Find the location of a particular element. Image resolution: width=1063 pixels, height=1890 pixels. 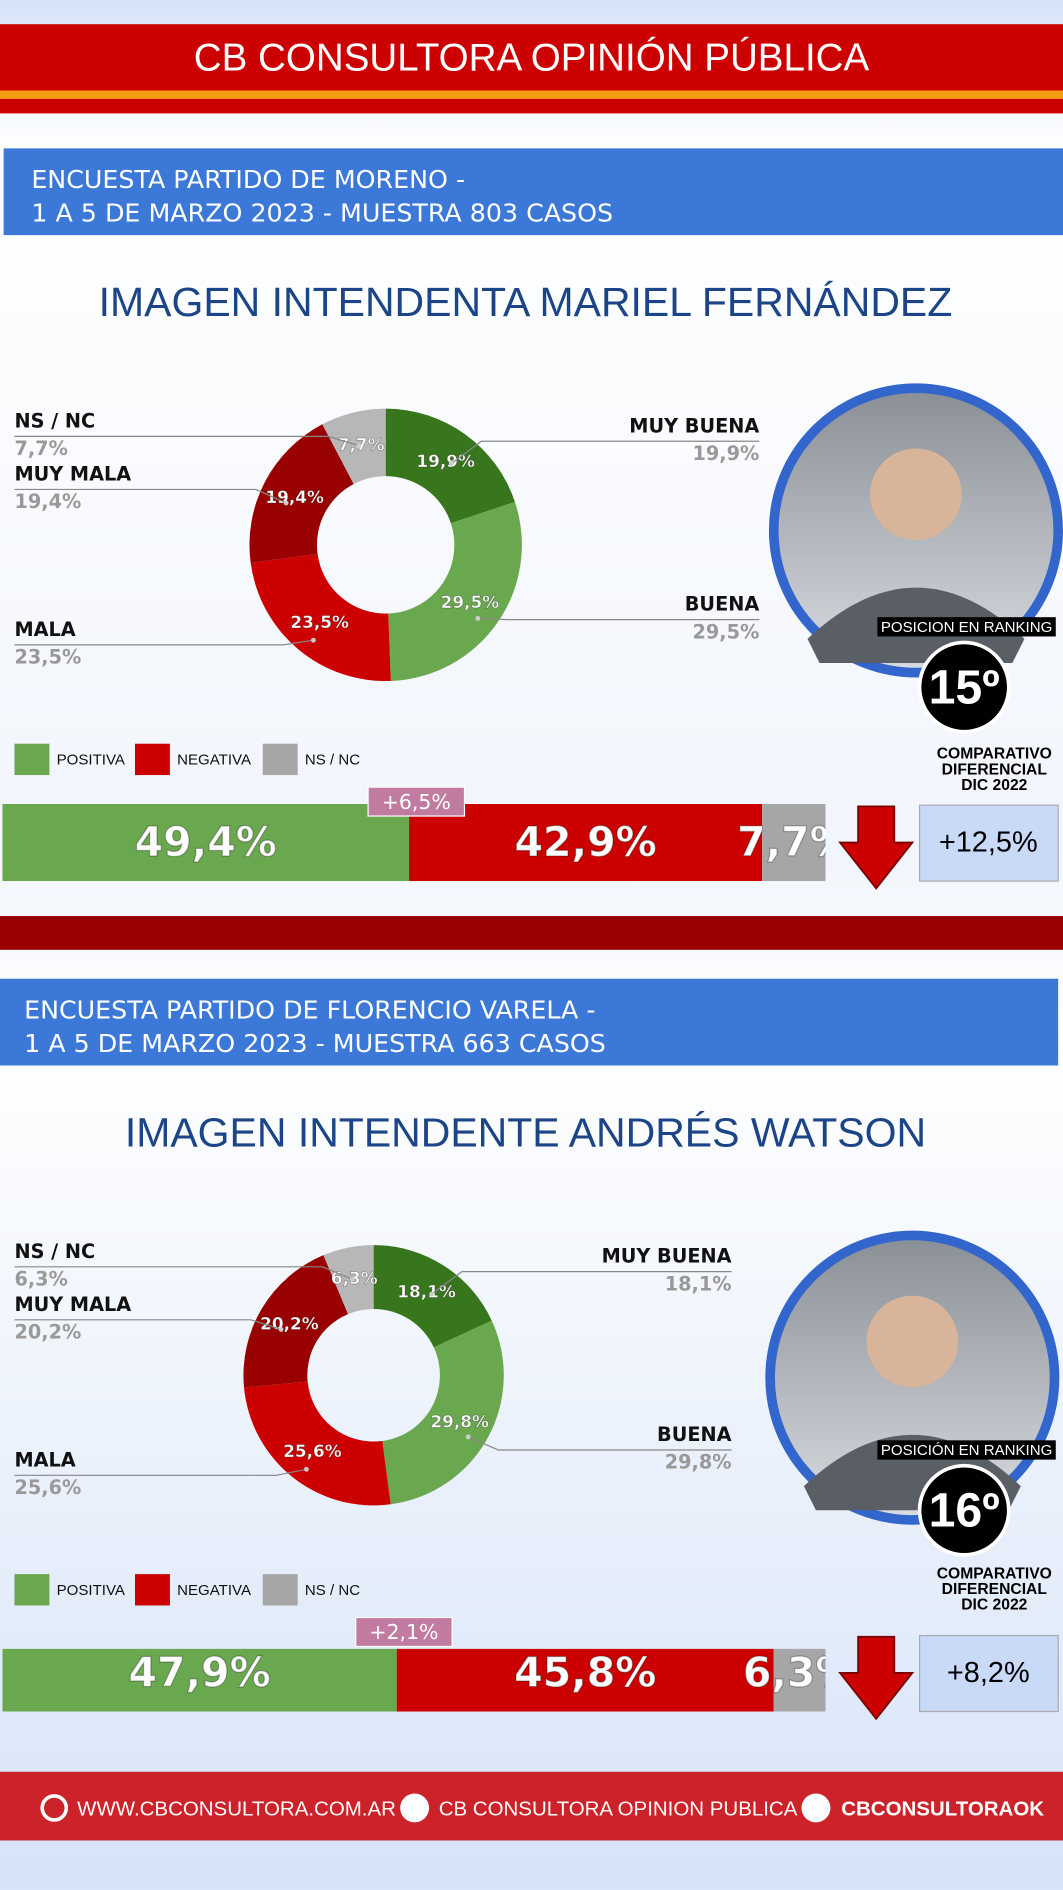

category-value: 29,5% is located at coordinates (725, 631).